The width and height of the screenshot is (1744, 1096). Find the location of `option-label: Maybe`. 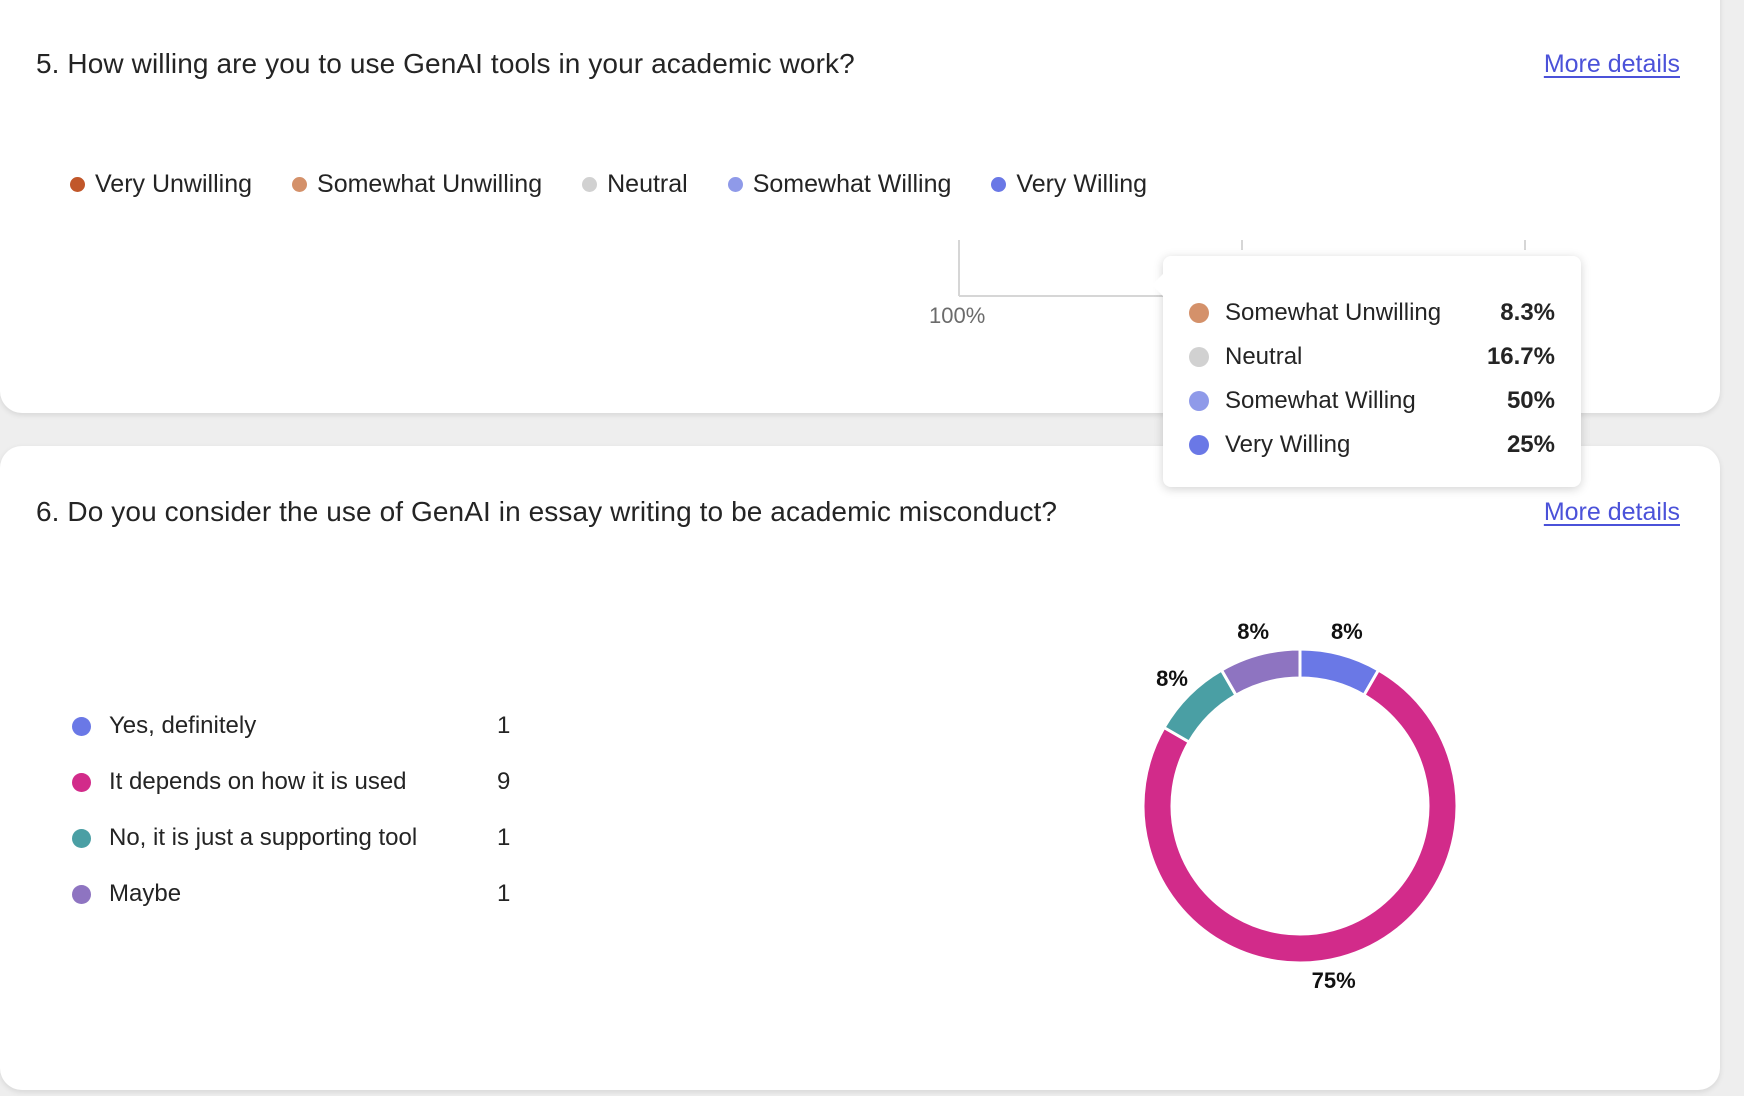

option-label: Maybe is located at coordinates (145, 893).